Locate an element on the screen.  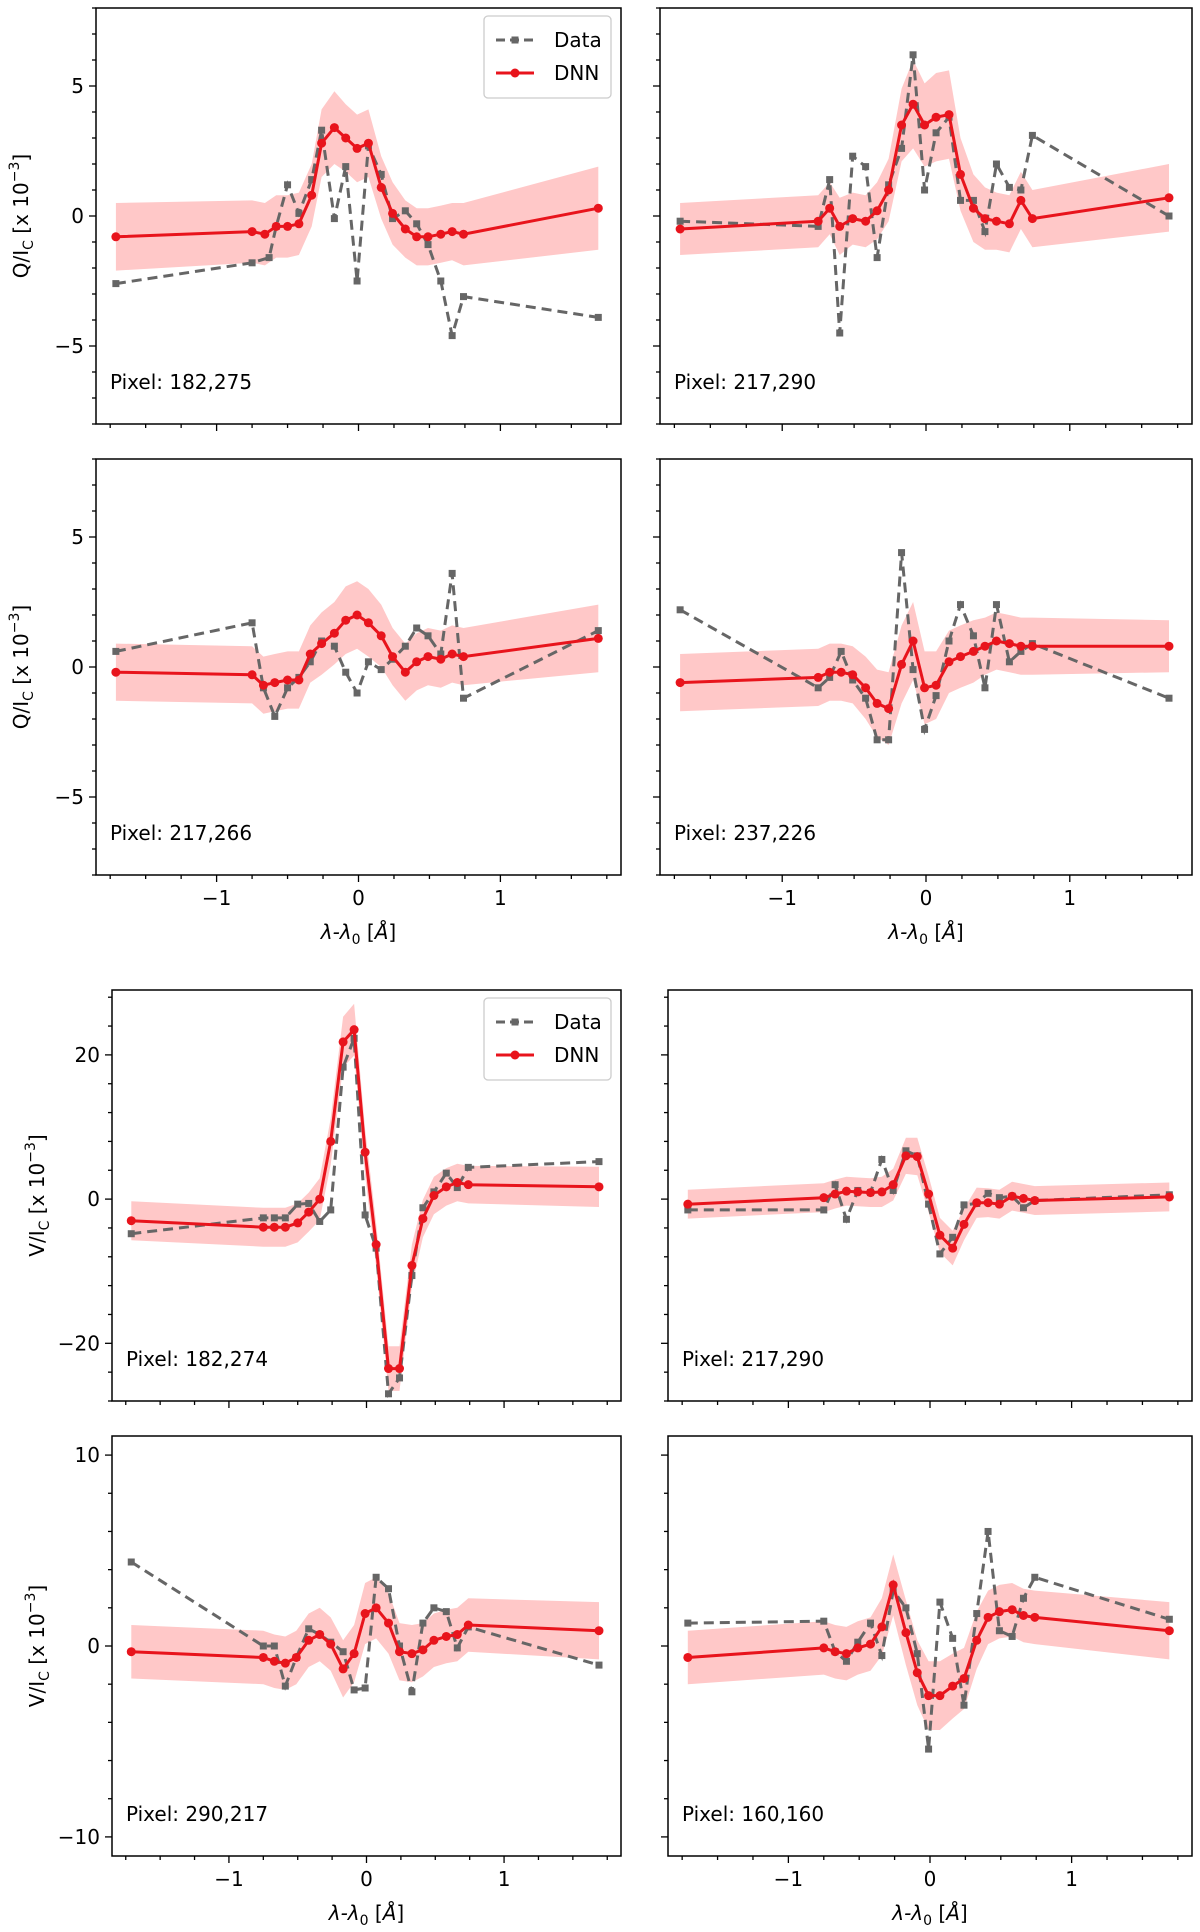
chart-panel-q-182-275: −5 0 5 Q/IC [x 10−3] Pixel: 182,275 Data DNN is located at coordinates (314, 219).